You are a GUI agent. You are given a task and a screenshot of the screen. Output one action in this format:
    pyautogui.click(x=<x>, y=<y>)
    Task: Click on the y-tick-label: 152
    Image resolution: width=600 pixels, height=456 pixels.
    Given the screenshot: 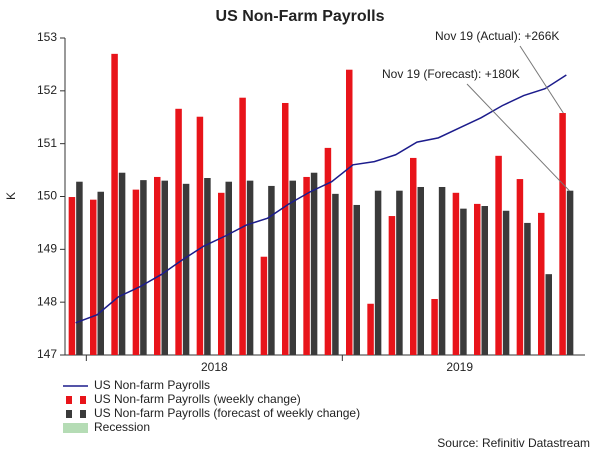 What is the action you would take?
    pyautogui.click(x=47, y=90)
    